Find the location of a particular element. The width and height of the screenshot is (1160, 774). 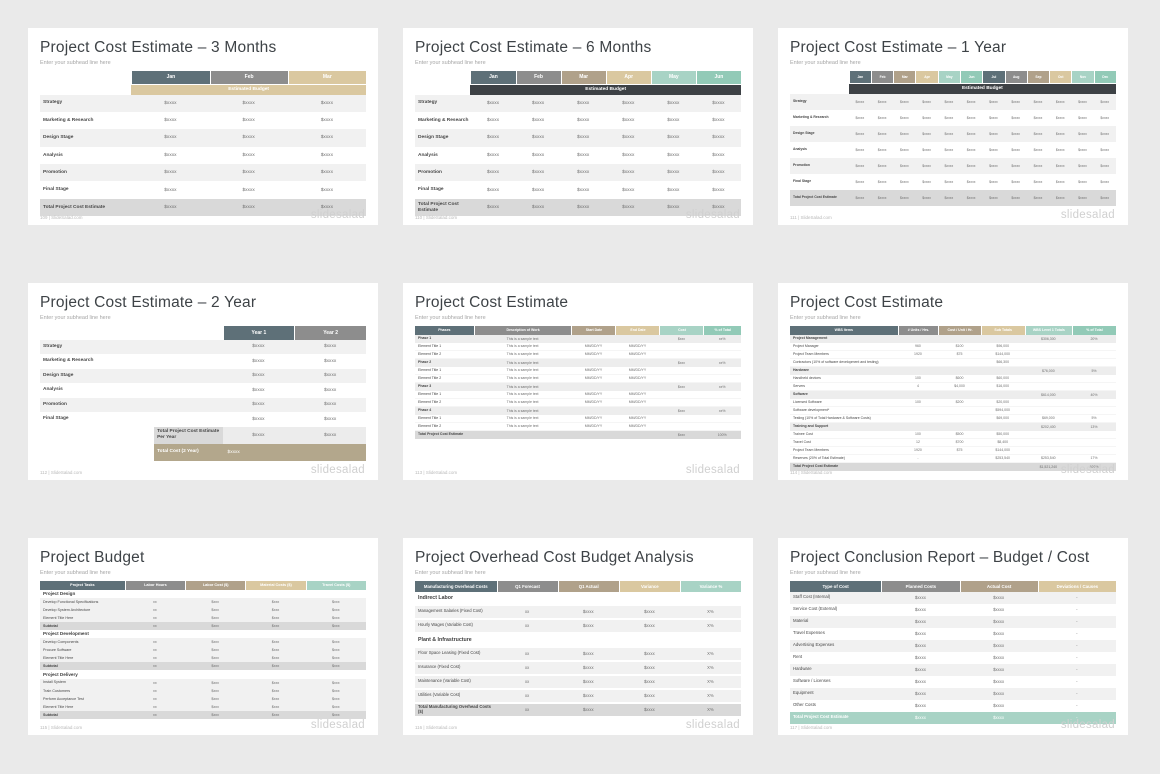

table-row: Final Stage $xxxx $xxxx $xxxx is located at coordinates (203, 189).